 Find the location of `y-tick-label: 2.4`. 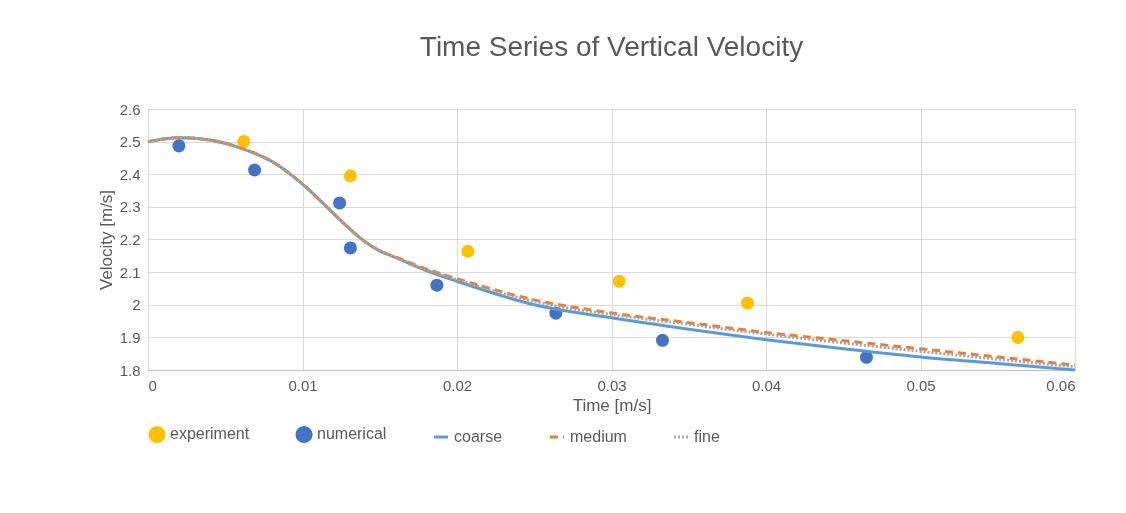

y-tick-label: 2.4 is located at coordinates (130, 174).